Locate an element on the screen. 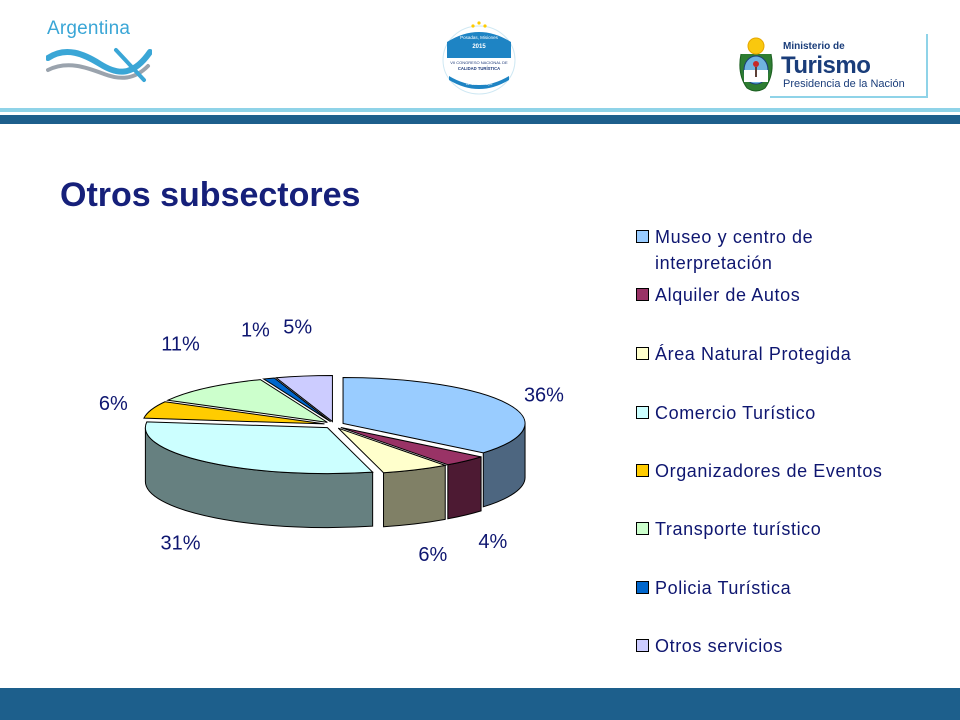 This screenshot has width=960, height=720. legend-label-otros: Otros servicios is located at coordinates (719, 646).